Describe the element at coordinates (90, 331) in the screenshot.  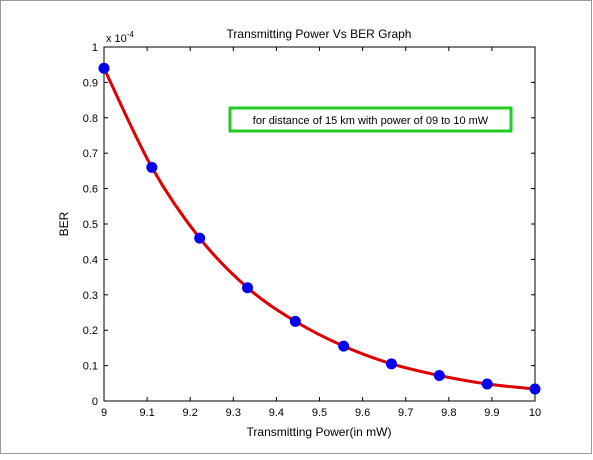
I see `y-tick-label: 0.2` at that location.